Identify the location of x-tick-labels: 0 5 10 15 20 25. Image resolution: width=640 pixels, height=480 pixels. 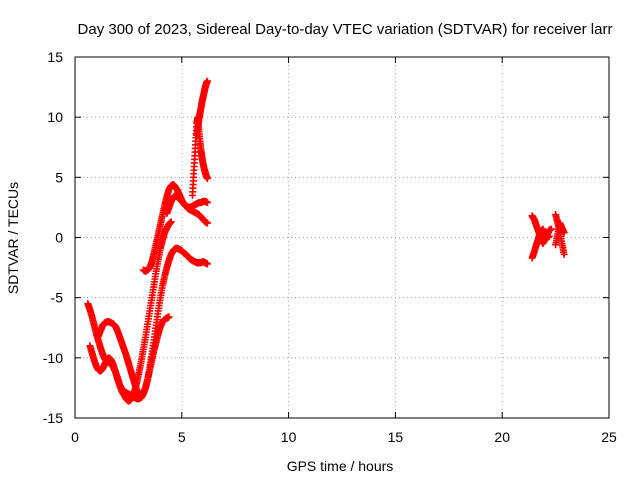
(344, 437).